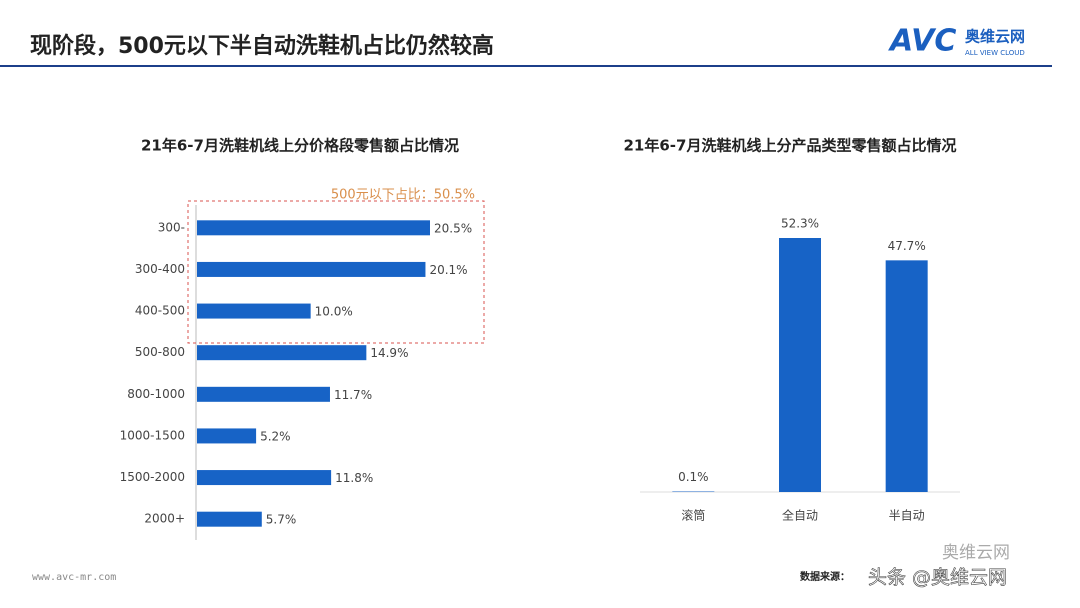 This screenshot has width=1080, height=608. What do you see at coordinates (354, 478) in the screenshot?
I see `value-label: 11.8%` at bounding box center [354, 478].